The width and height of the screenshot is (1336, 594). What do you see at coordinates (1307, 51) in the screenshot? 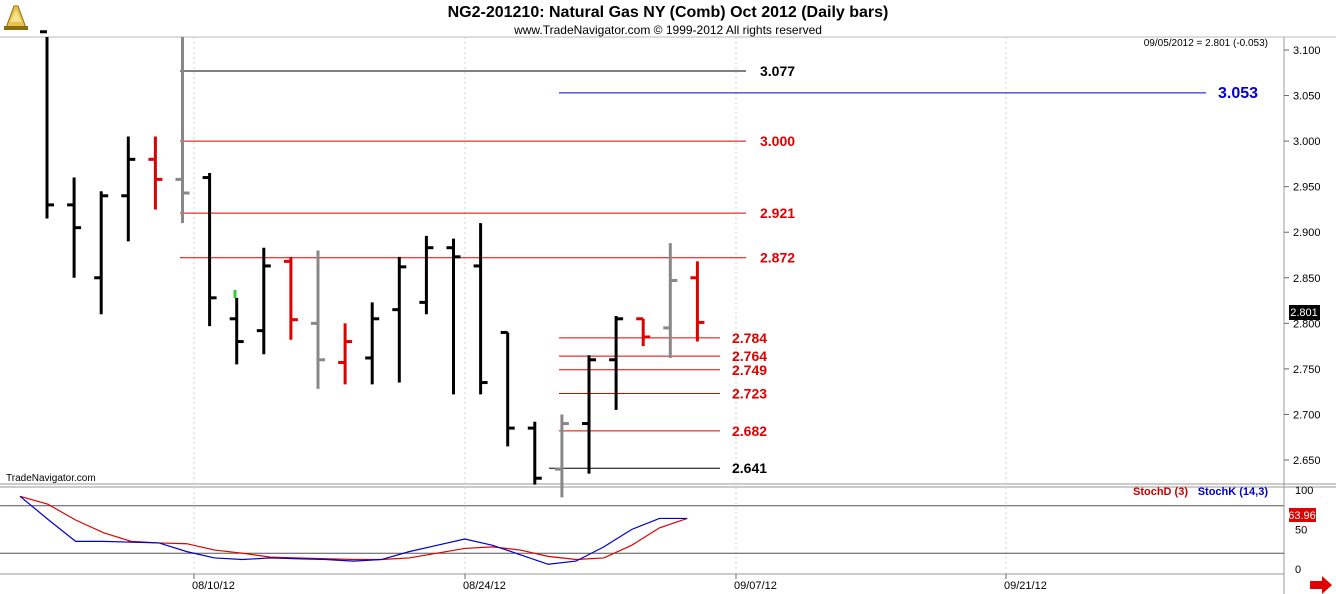
I see `price-tick-label: 3.100` at bounding box center [1307, 51].